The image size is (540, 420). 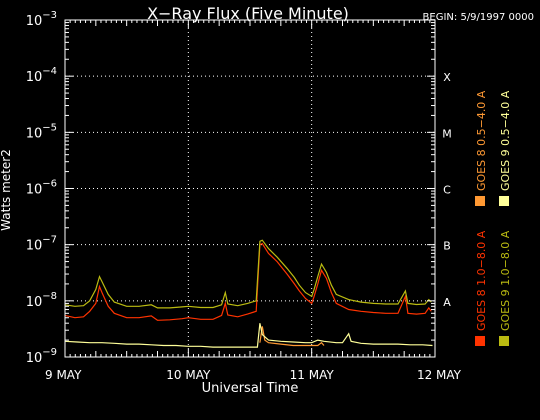 What do you see at coordinates (41, 75) in the screenshot?
I see `y-tick-label: 10⁻⁴` at bounding box center [41, 75].